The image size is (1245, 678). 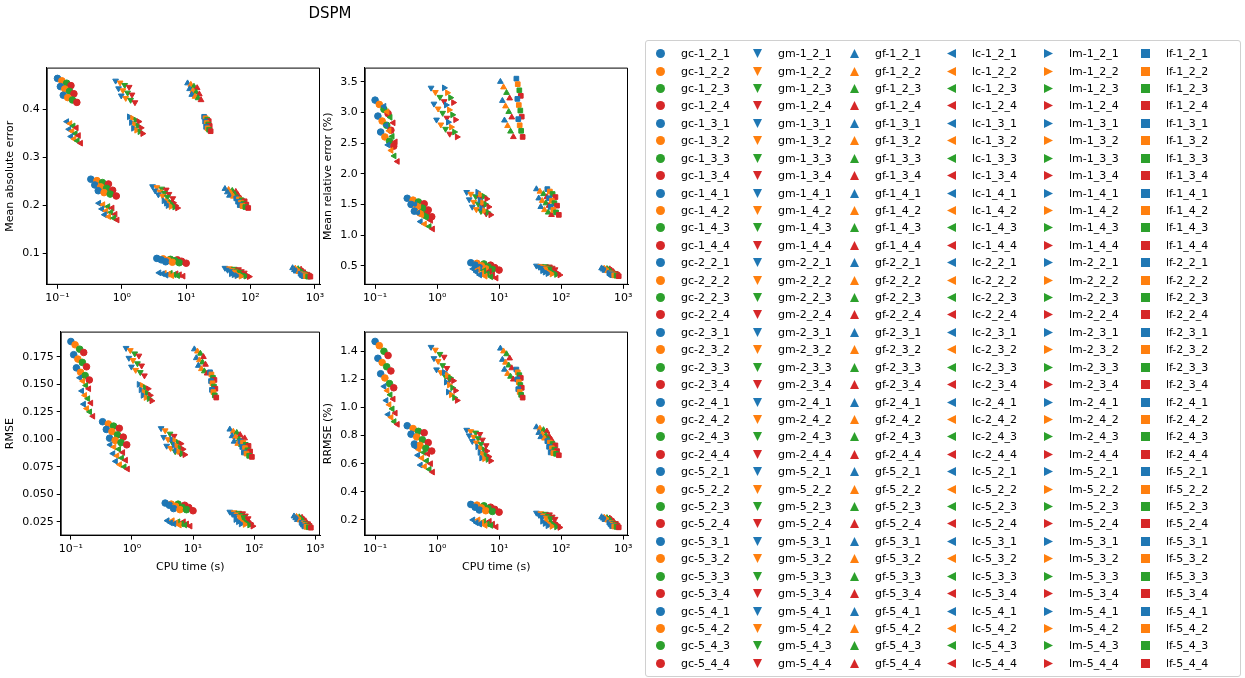 What do you see at coordinates (898, 402) in the screenshot?
I see `legend-label: gf-2_4_1` at bounding box center [898, 402].